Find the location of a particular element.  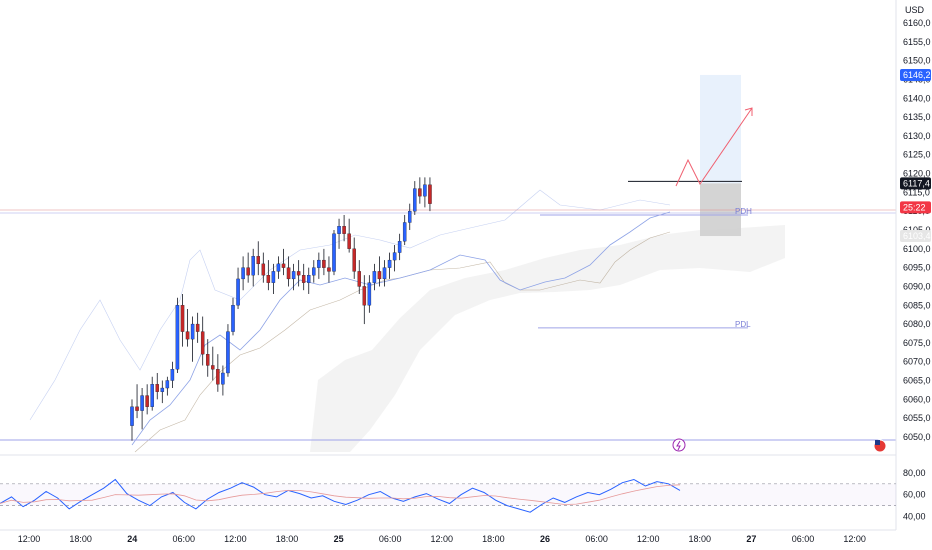

day-label: 26 is located at coordinates (545, 539).